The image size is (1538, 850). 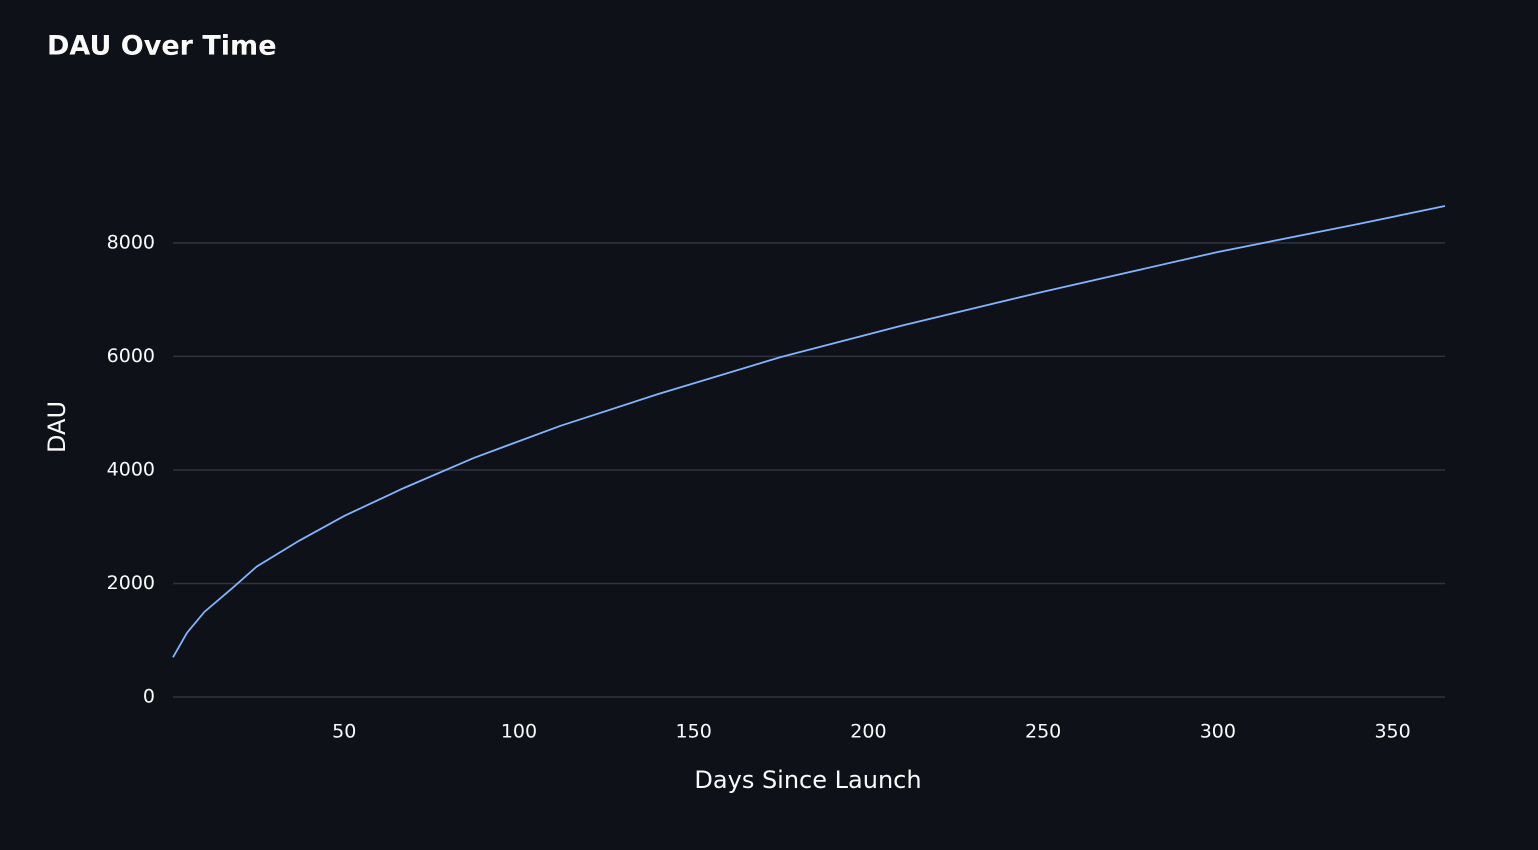 What do you see at coordinates (131, 242) in the screenshot?
I see `y-tick-label: 8000` at bounding box center [131, 242].